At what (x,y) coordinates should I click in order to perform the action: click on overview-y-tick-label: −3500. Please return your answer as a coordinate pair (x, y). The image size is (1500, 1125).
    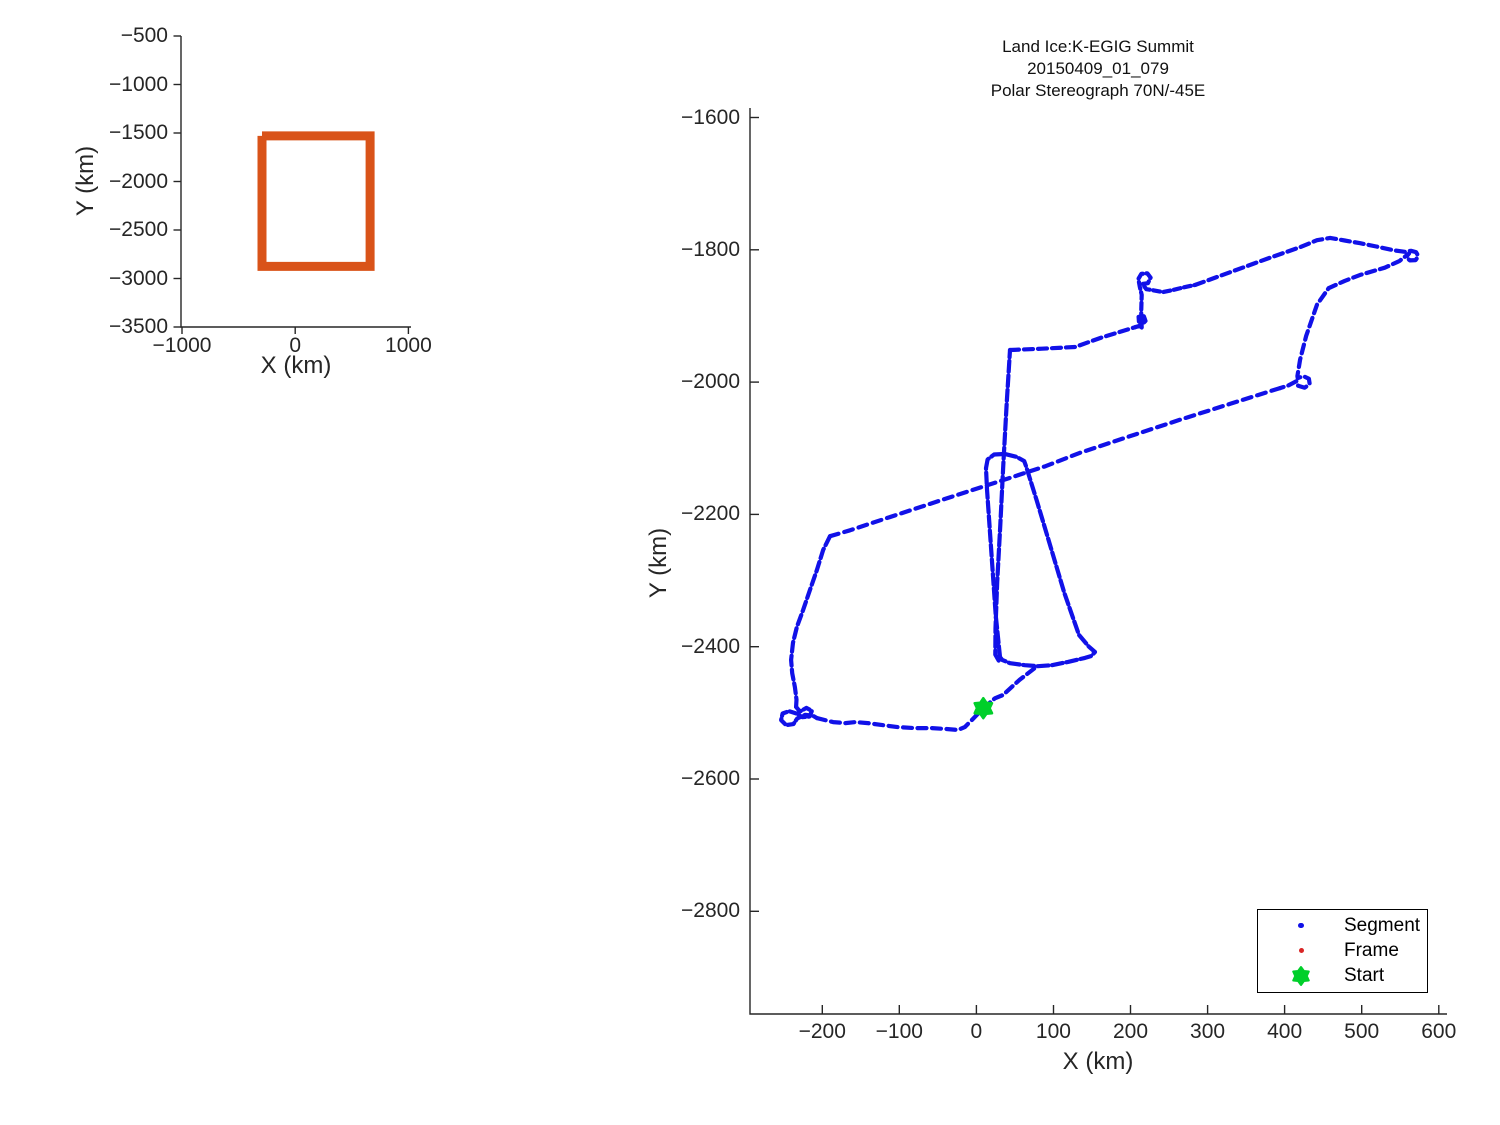
    Looking at the image, I should click on (138, 326).